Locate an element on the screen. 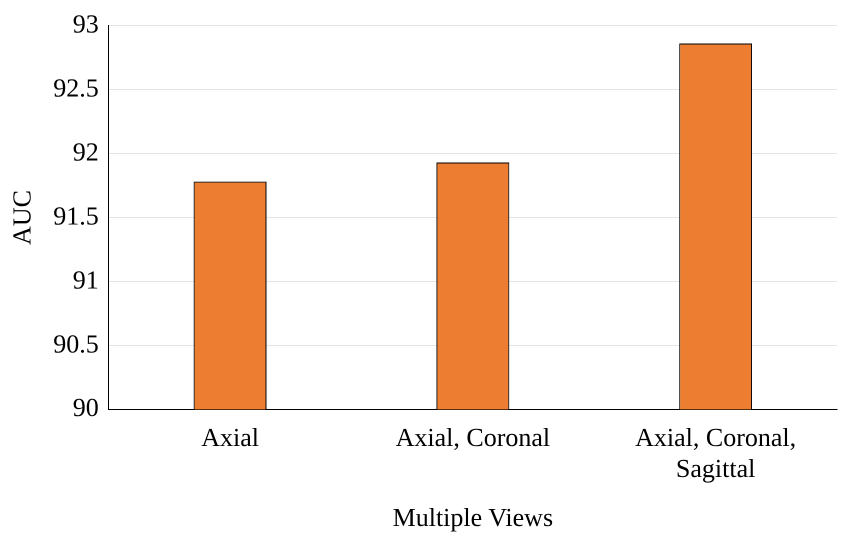  y-tick-label: 90 is located at coordinates (85, 407).